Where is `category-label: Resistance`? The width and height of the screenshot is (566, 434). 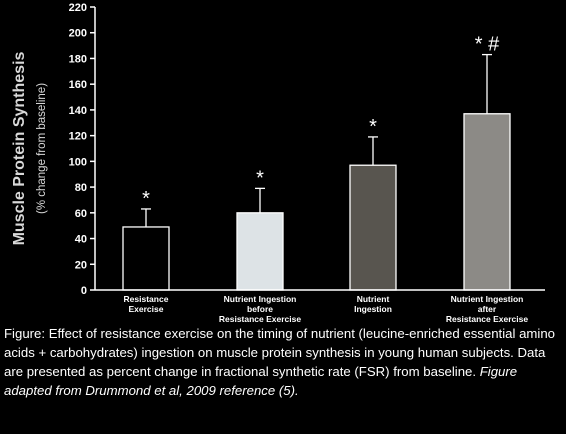
category-label: Resistance is located at coordinates (146, 299).